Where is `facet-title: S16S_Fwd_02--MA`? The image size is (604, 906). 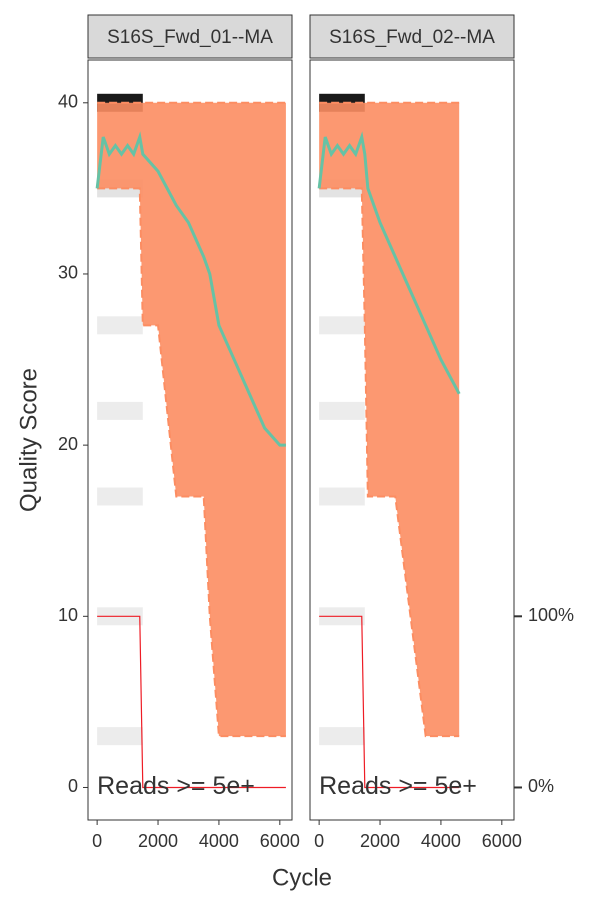 facet-title: S16S_Fwd_02--MA is located at coordinates (412, 37).